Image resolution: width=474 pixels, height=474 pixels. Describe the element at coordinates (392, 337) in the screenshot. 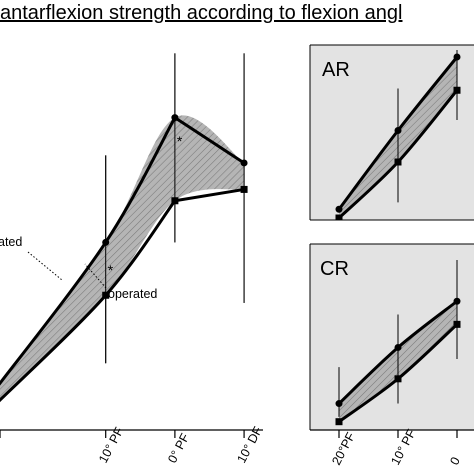

I see `cr-panel-background` at that location.